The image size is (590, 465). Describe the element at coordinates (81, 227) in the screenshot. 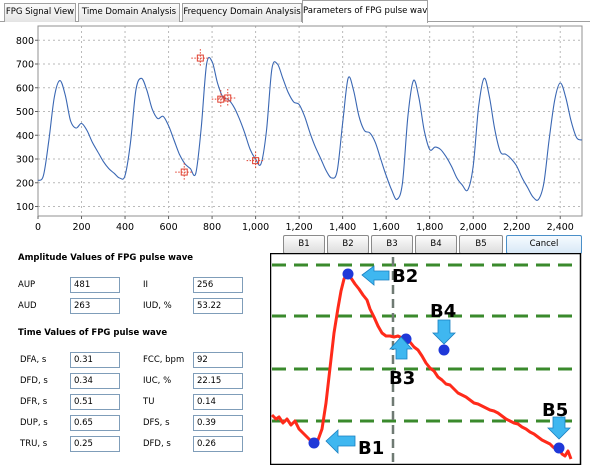

I see `x-tick-label: 200` at that location.